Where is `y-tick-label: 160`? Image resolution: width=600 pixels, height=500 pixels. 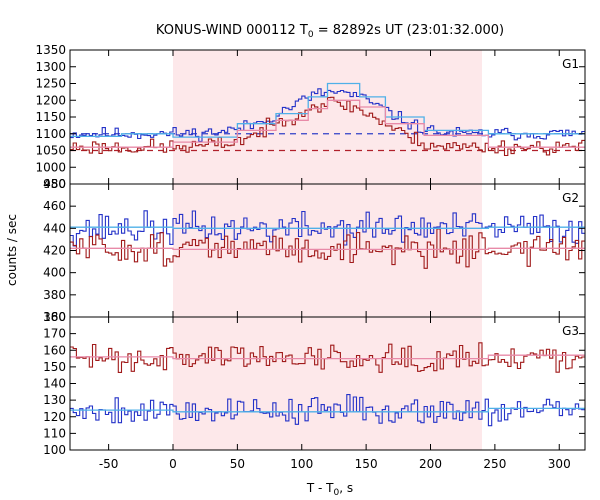
y-tick-label: 160 is located at coordinates (54, 350).